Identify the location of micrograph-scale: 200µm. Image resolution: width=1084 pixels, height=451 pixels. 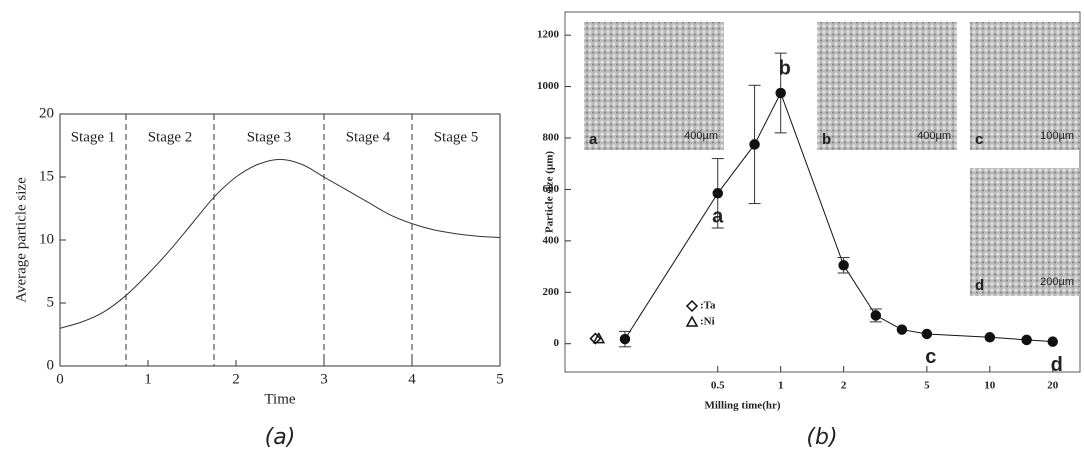
(1057, 282).